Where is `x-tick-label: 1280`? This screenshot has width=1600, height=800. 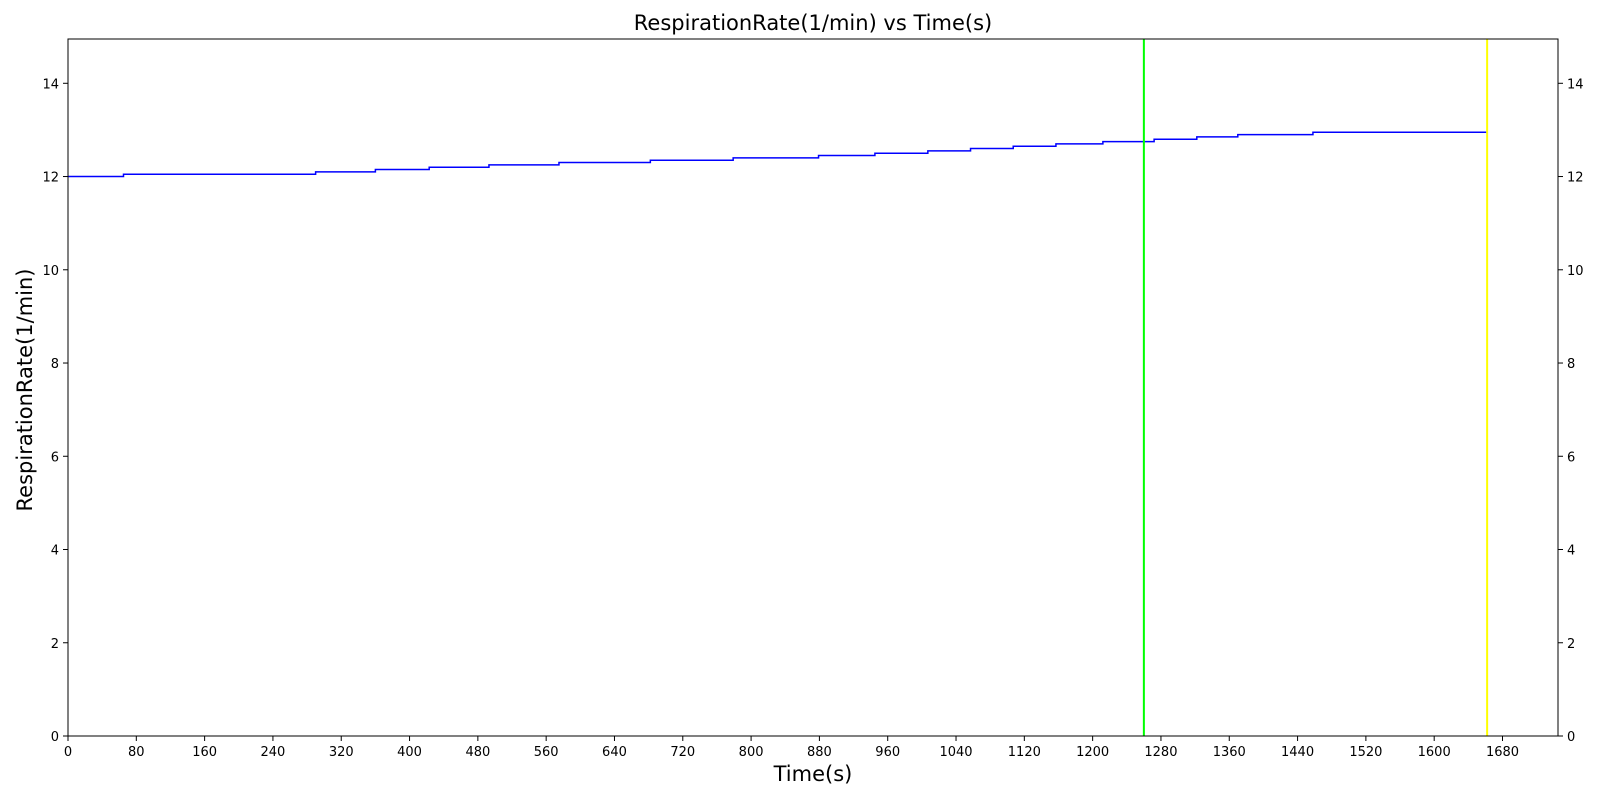 x-tick-label: 1280 is located at coordinates (1160, 752).